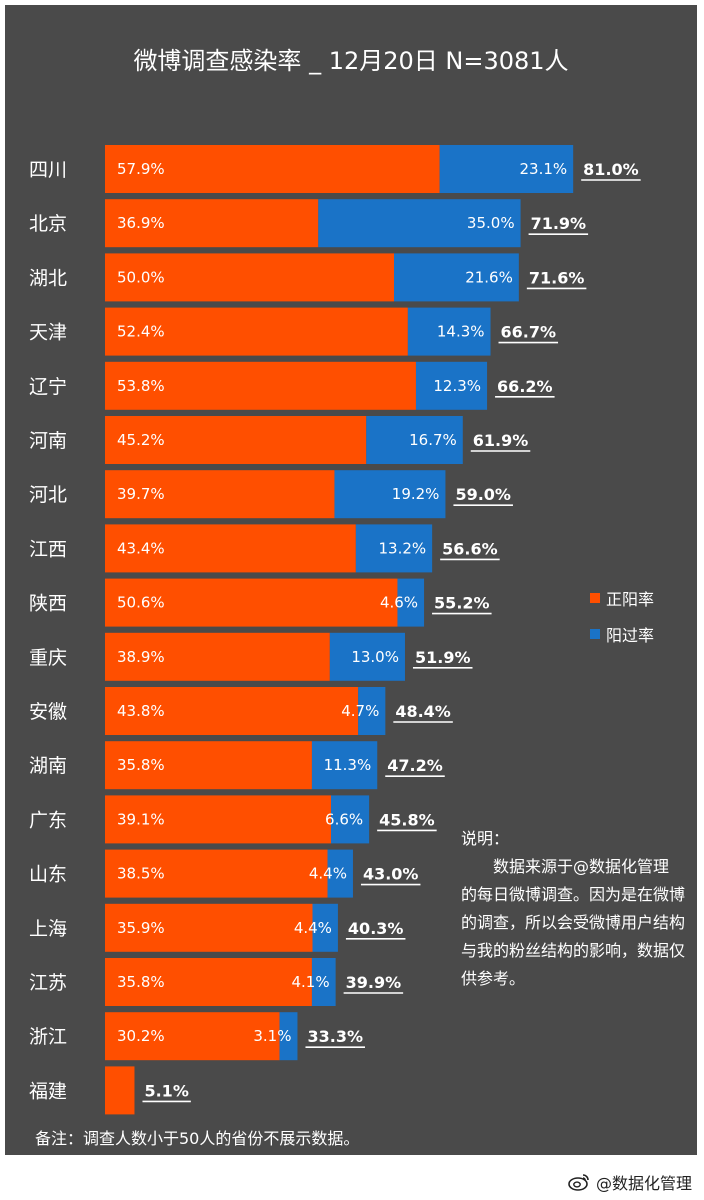  What do you see at coordinates (611, 169) in the screenshot?
I see `label-total-0: 81.0%` at bounding box center [611, 169].